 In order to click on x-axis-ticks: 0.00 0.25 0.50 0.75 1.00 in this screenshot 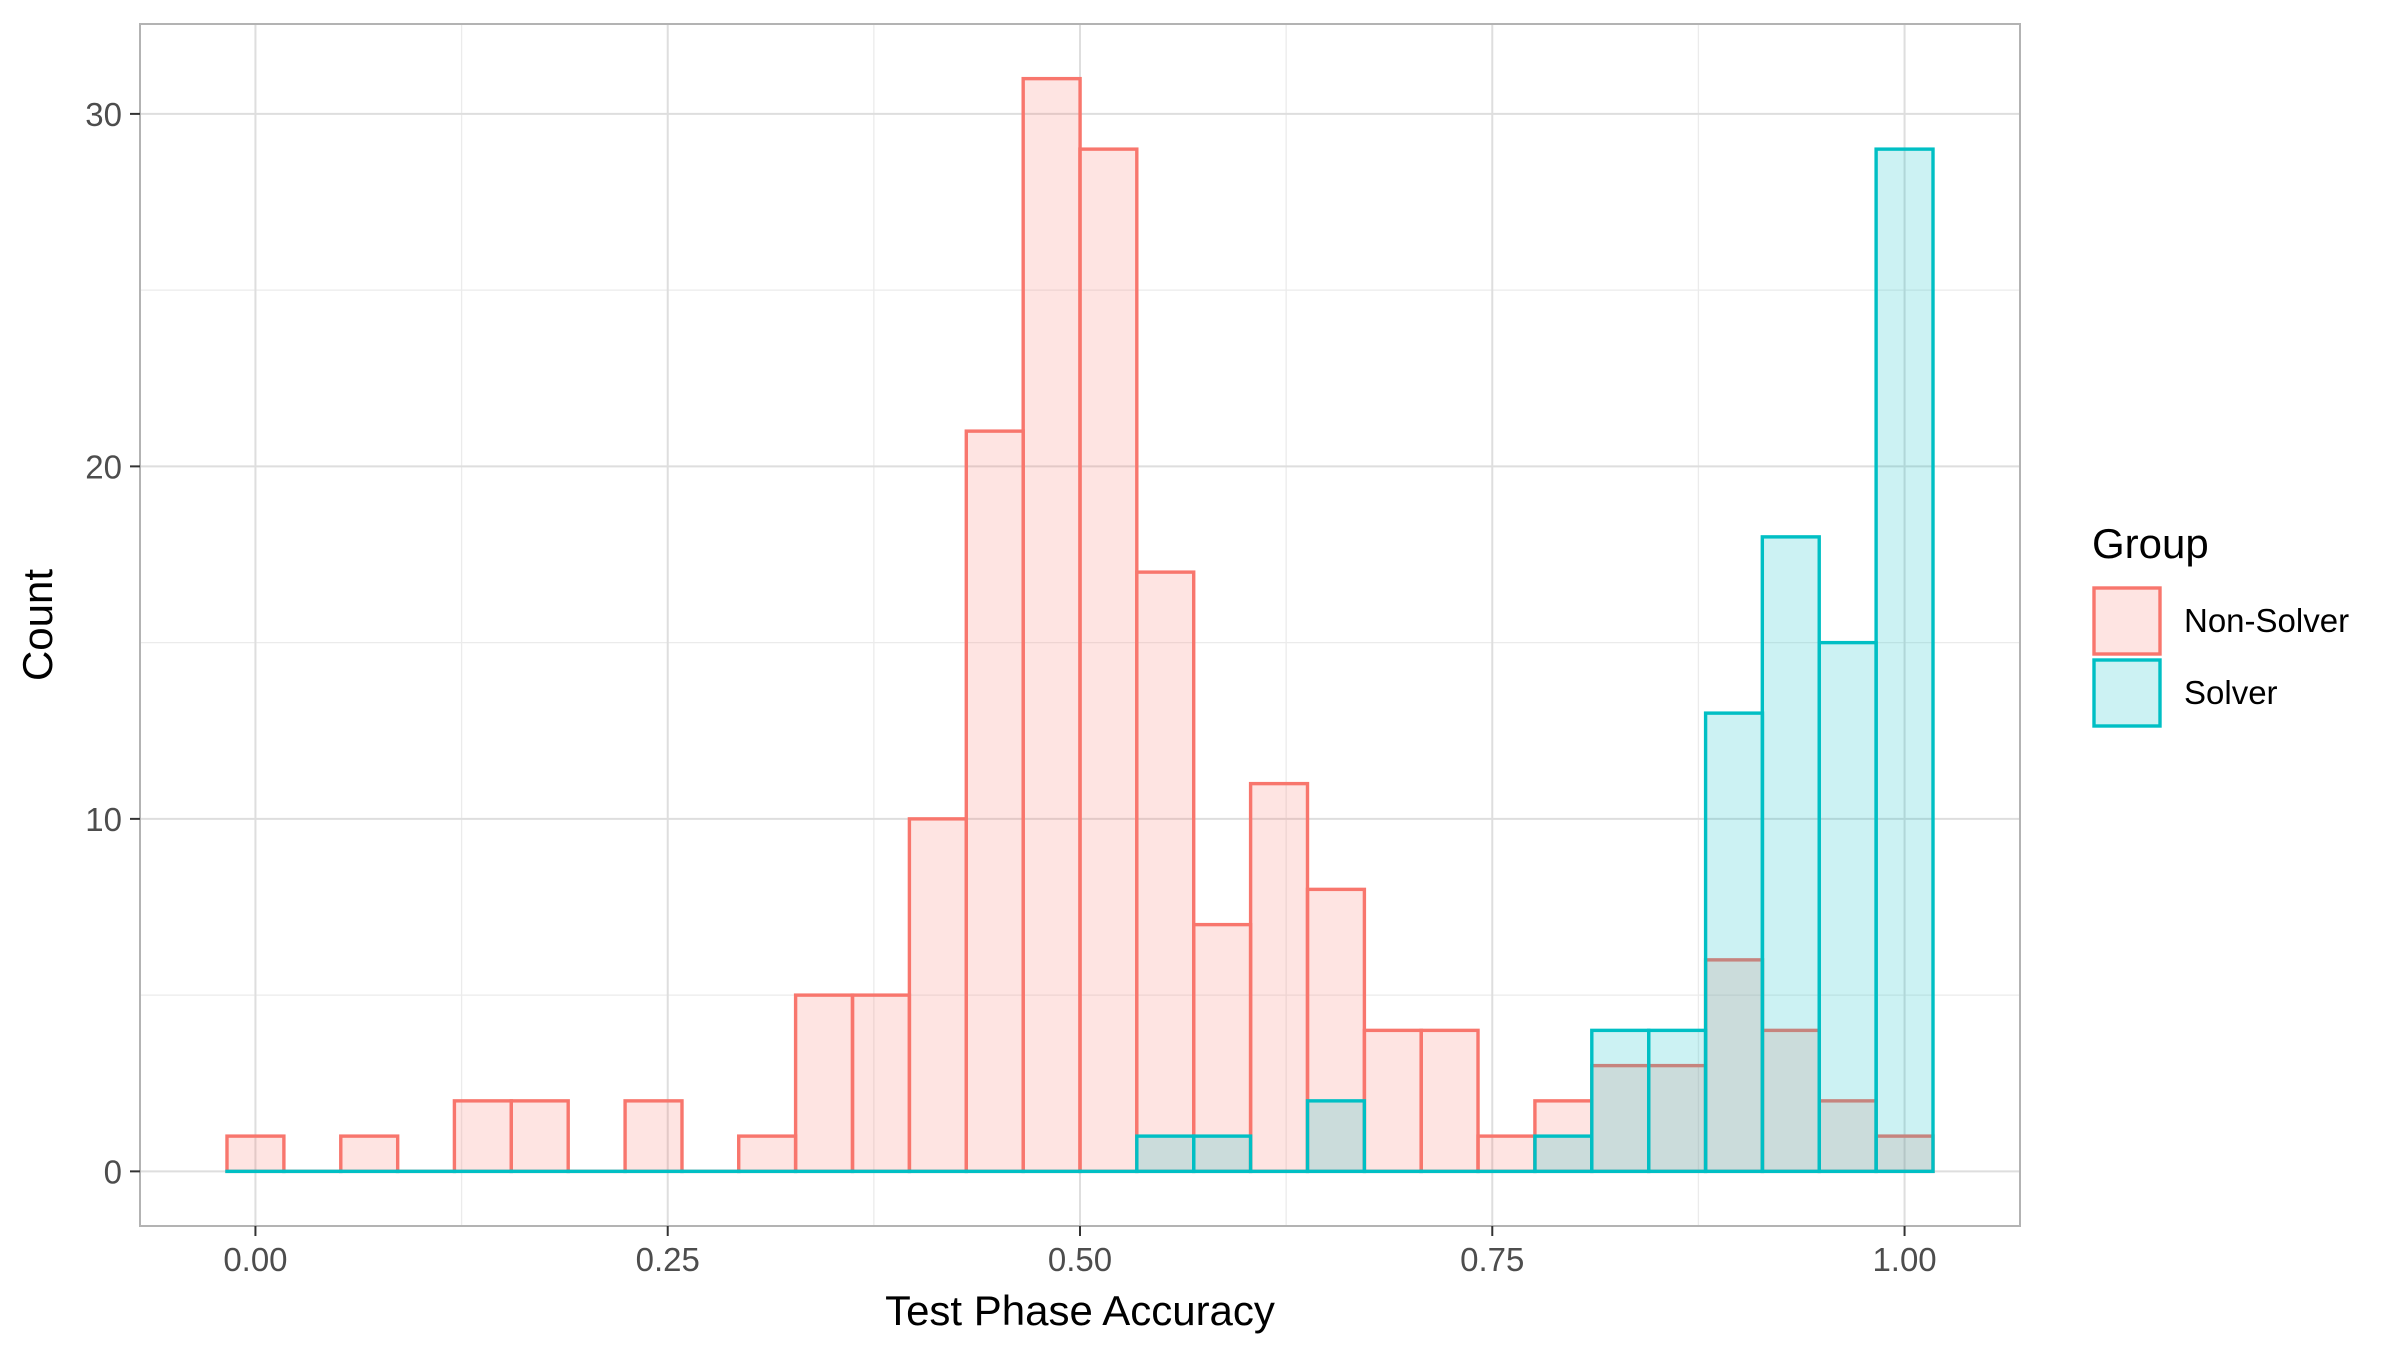, I will do `click(1080, 1252)`.